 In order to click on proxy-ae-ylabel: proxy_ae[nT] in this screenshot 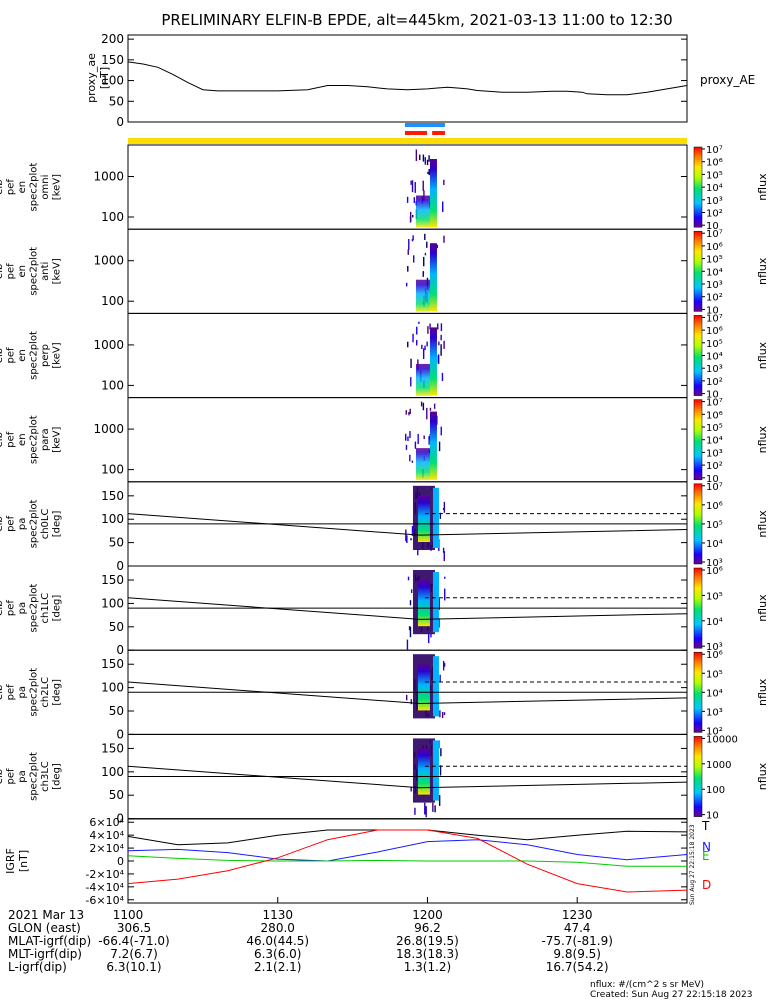, I will do `click(98, 78)`.